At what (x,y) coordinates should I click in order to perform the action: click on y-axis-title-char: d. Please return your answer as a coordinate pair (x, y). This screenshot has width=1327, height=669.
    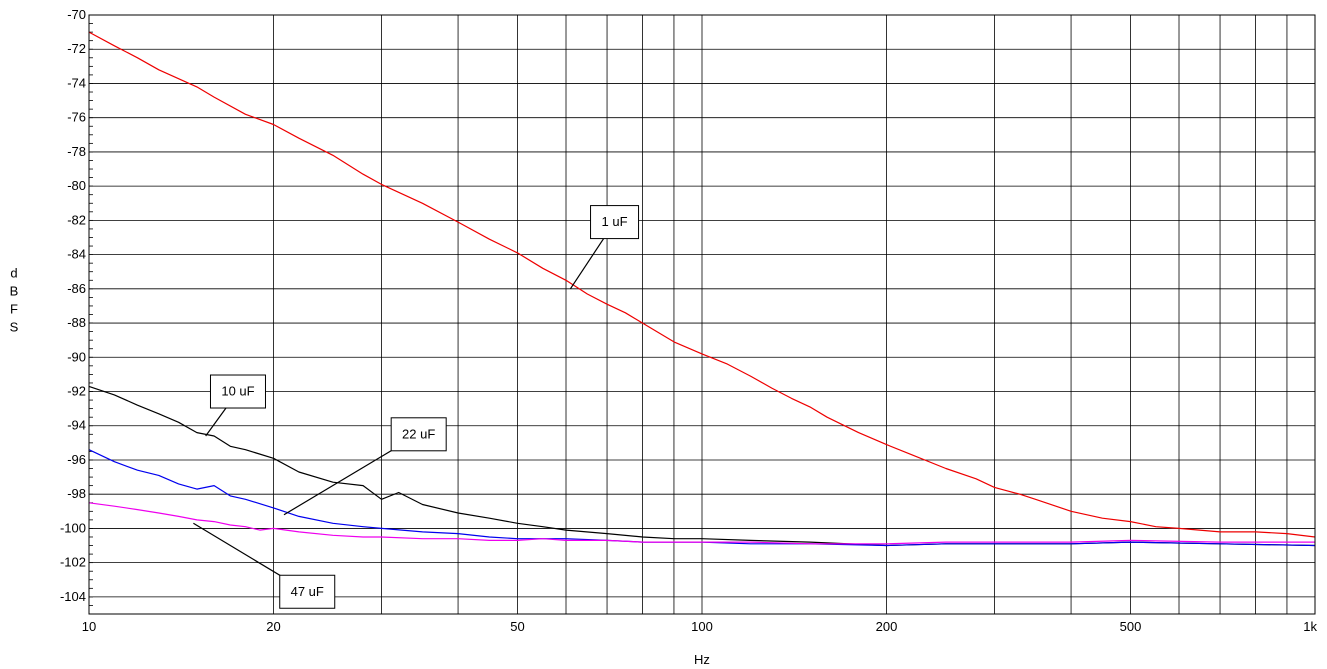
    Looking at the image, I should click on (13, 273).